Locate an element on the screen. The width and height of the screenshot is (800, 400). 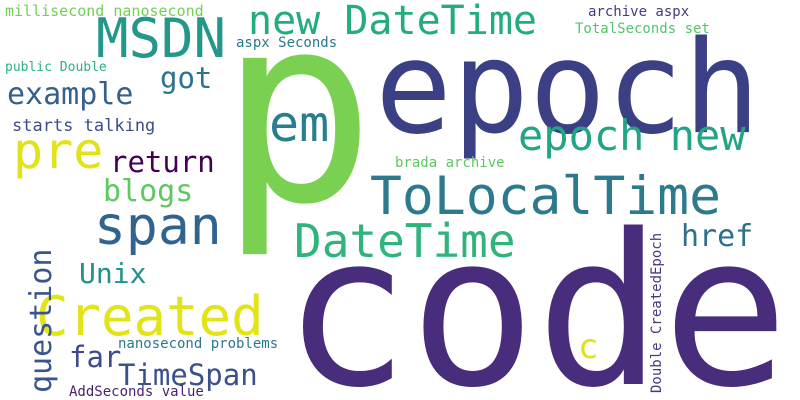
word-blogs: blogs is located at coordinates (148, 191).